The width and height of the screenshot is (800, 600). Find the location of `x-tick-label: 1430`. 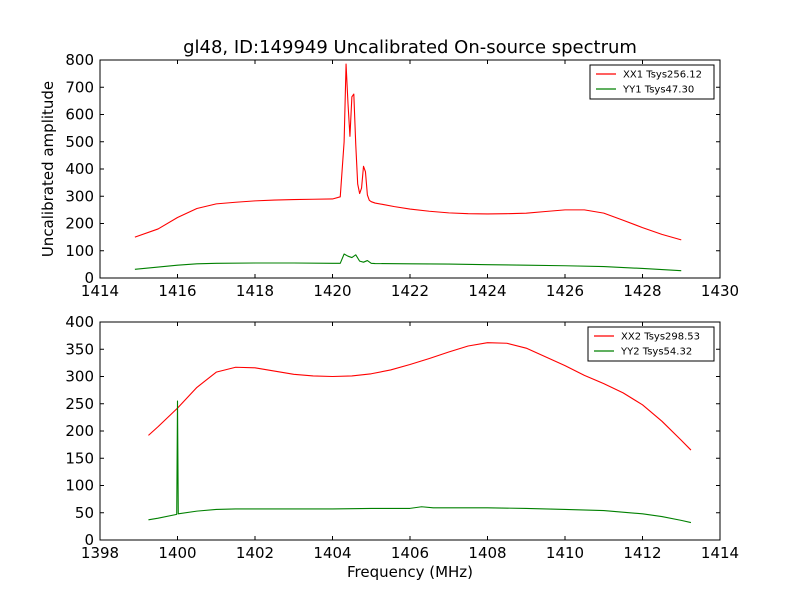

x-tick-label: 1430 is located at coordinates (720, 291).